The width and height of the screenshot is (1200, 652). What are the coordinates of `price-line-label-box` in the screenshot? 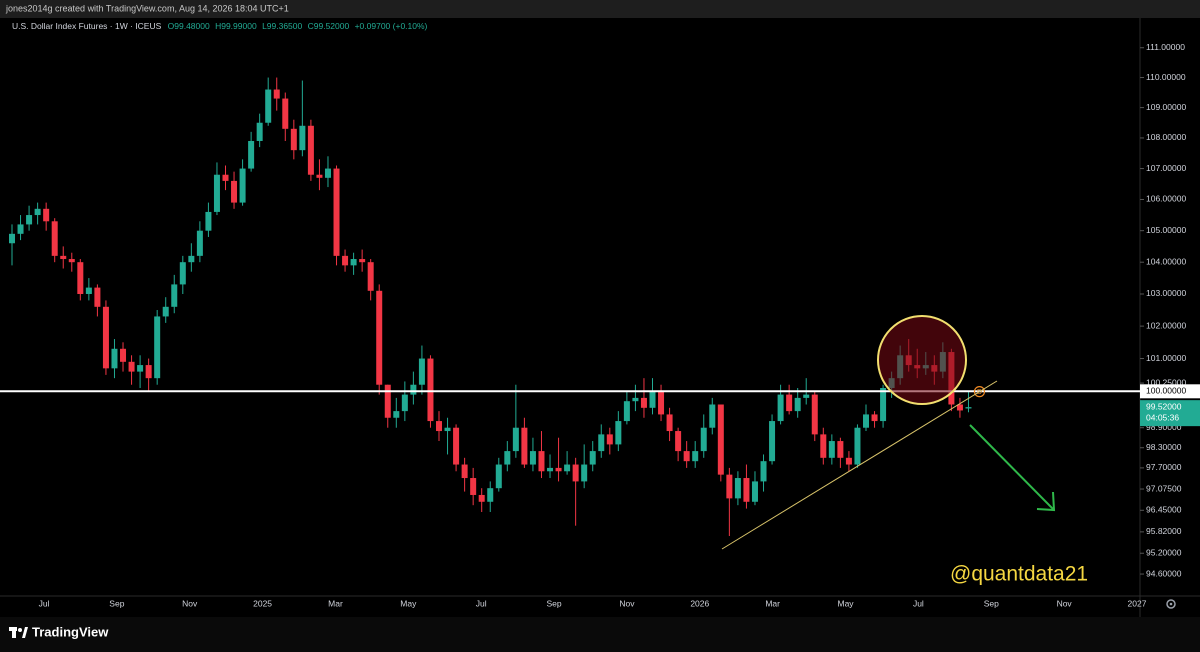 It's located at (1170, 391).